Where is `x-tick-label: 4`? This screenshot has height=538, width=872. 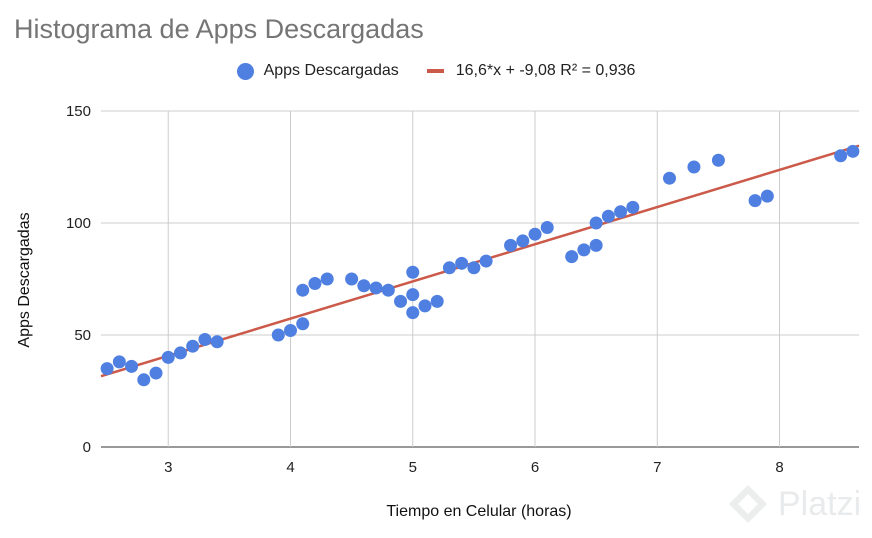 x-tick-label: 4 is located at coordinates (290, 467).